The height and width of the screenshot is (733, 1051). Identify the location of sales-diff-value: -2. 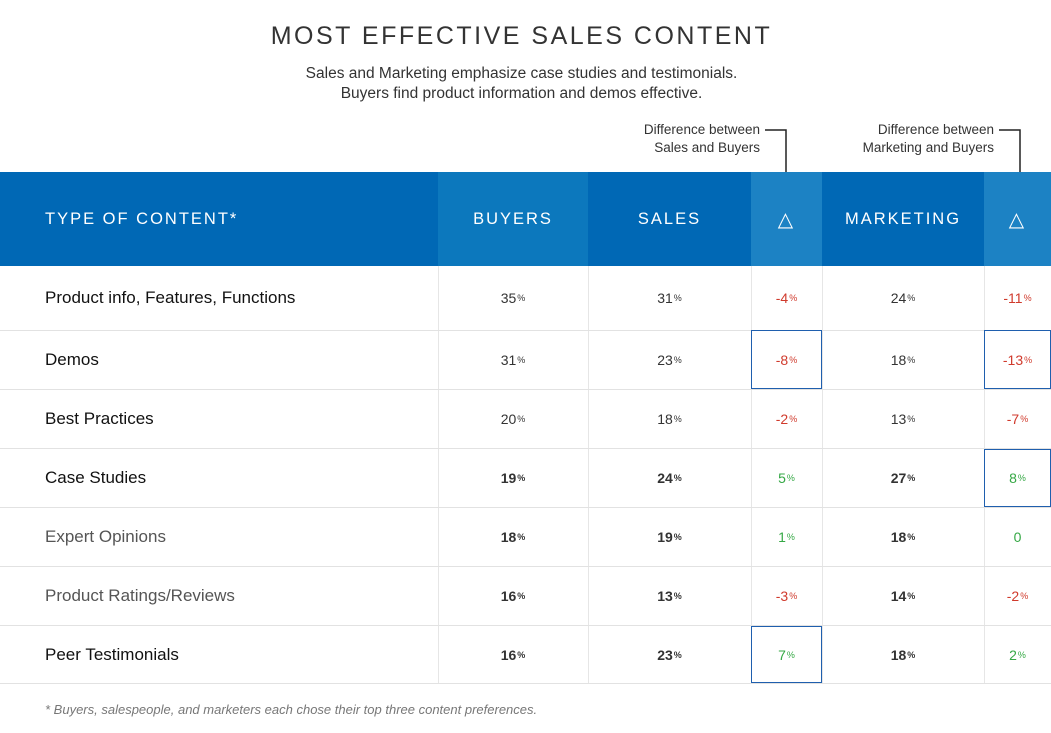
(782, 419).